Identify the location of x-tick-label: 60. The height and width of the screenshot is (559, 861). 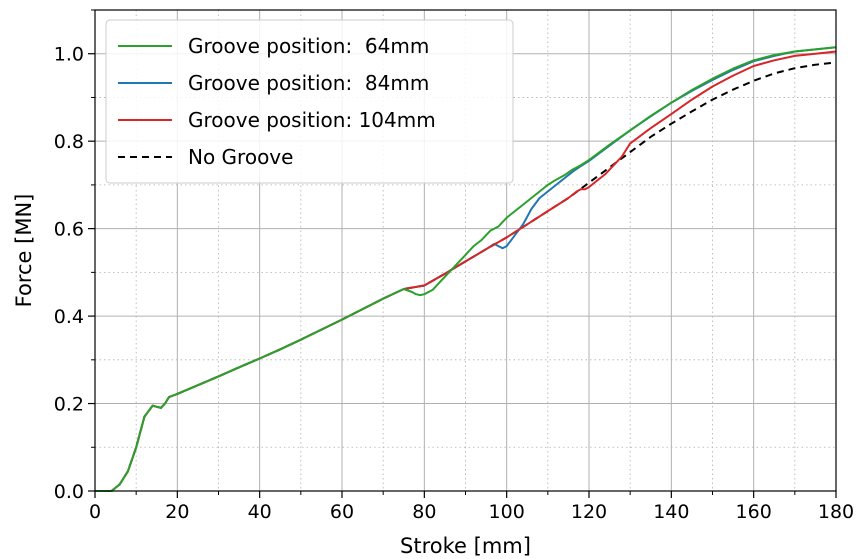
(342, 512).